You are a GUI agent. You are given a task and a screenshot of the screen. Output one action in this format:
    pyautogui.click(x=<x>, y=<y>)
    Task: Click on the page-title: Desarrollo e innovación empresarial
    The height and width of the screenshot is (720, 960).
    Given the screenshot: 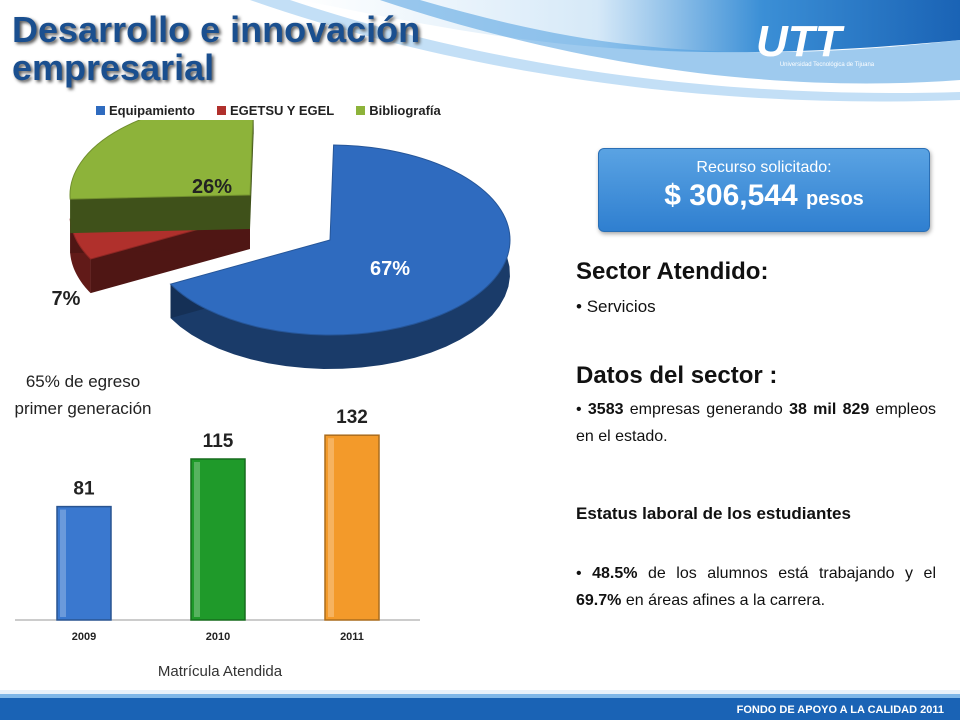 What is the action you would take?
    pyautogui.click(x=216, y=49)
    